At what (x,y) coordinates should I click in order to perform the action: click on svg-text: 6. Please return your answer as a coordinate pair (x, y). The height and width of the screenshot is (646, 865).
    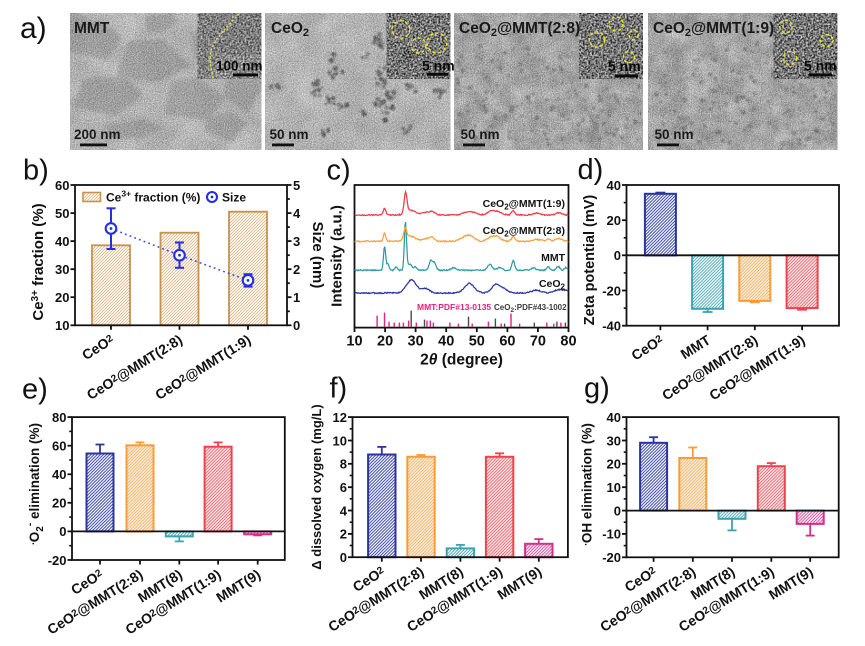
    Looking at the image, I should click on (343, 487).